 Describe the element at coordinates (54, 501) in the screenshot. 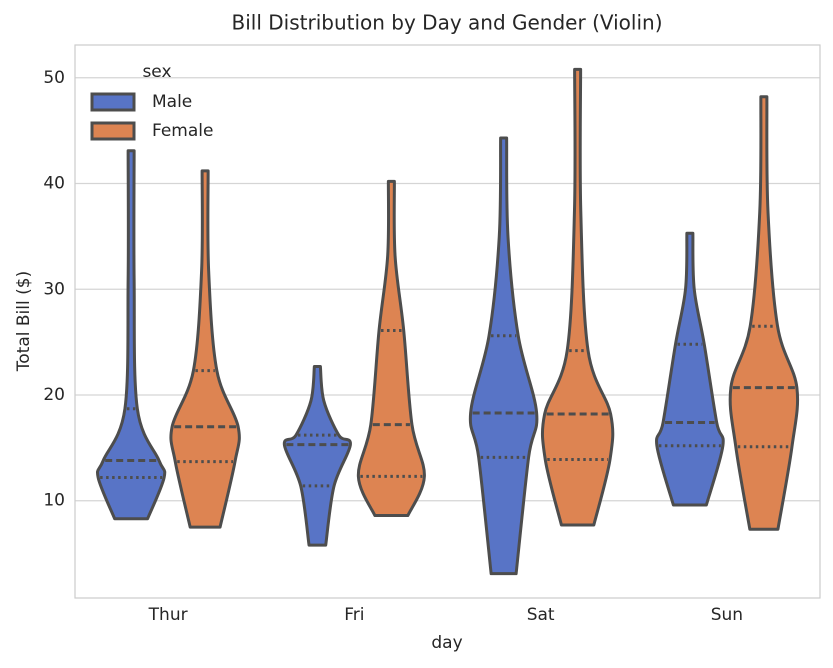

I see `y-tick-label: 10` at that location.